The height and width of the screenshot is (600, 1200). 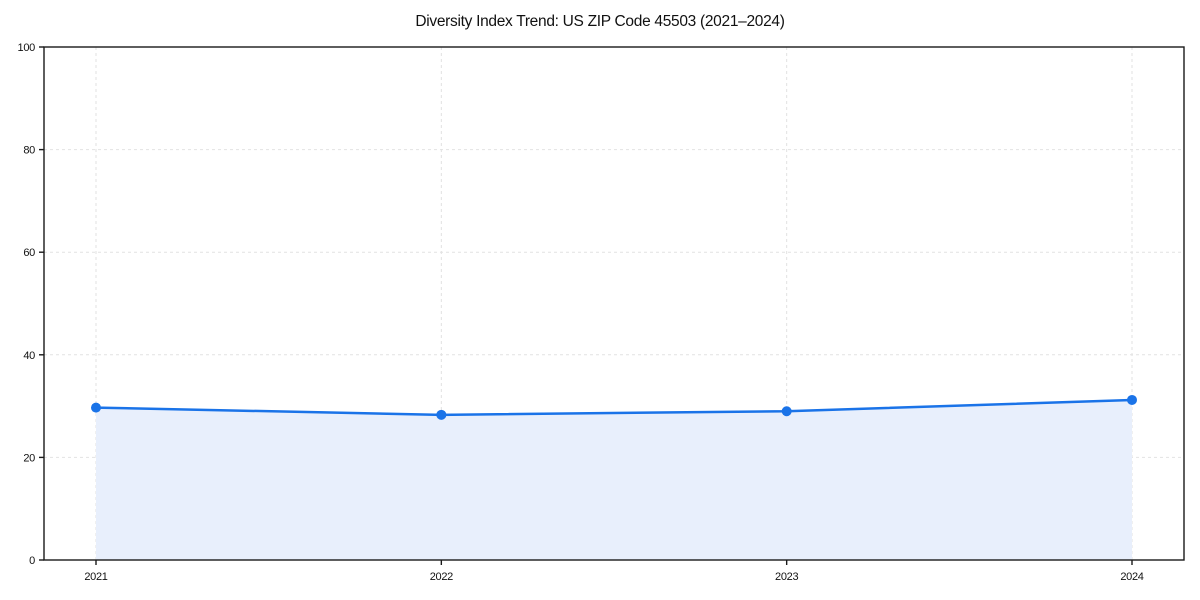 I want to click on y-tick-label: 20, so click(x=29, y=458).